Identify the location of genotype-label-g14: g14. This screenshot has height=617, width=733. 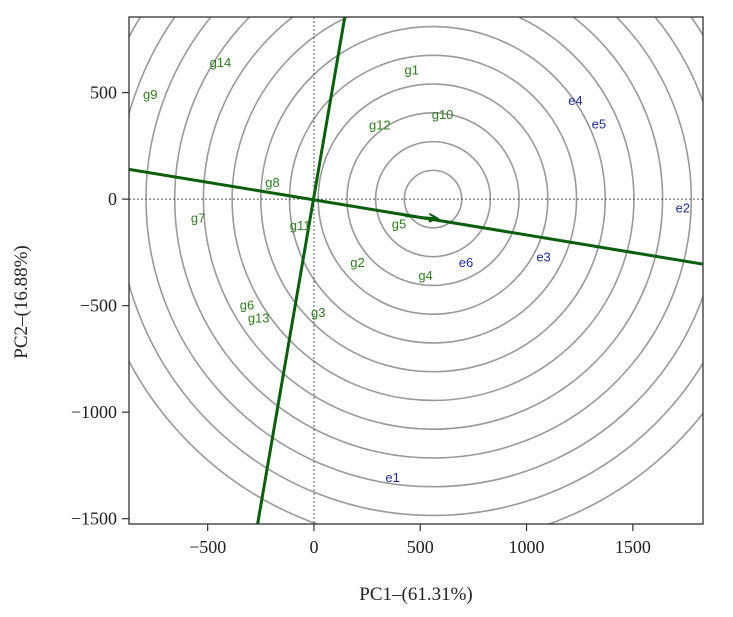
(221, 62).